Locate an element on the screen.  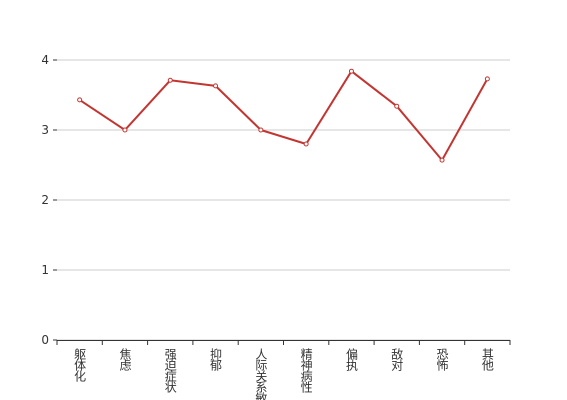
x-tick-label: 强迫症状 is located at coordinates (170, 370).